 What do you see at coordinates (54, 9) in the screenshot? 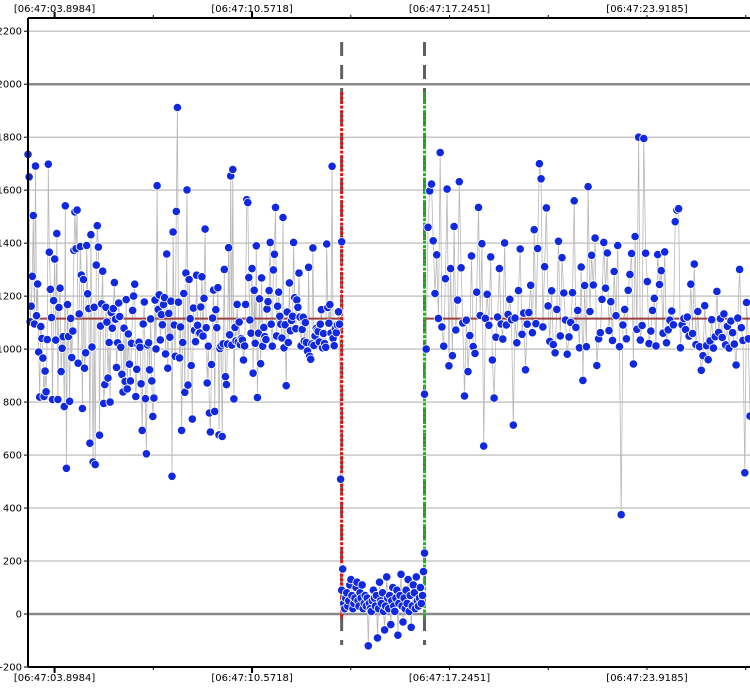
I see `x-tick-label-top: [06:47:03.8984]` at bounding box center [54, 9].